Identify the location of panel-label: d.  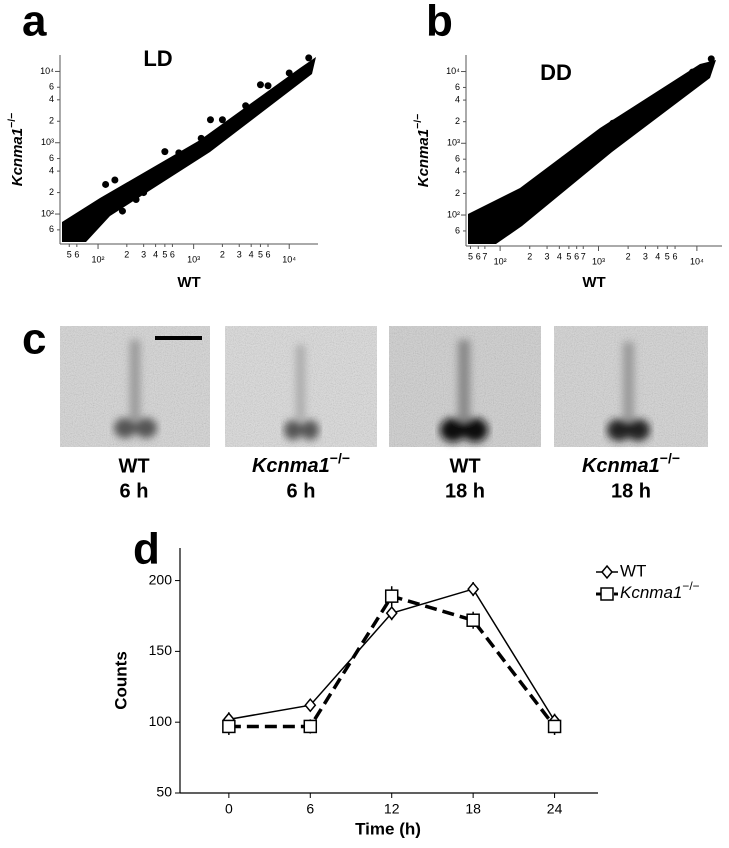
(146, 549).